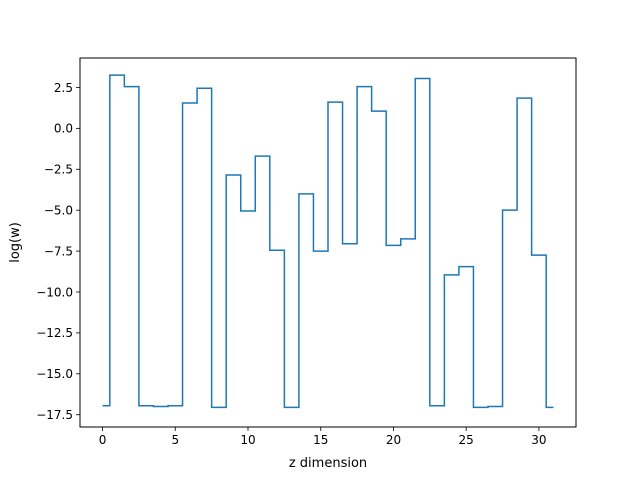  I want to click on x-tick-label: 30, so click(538, 440).